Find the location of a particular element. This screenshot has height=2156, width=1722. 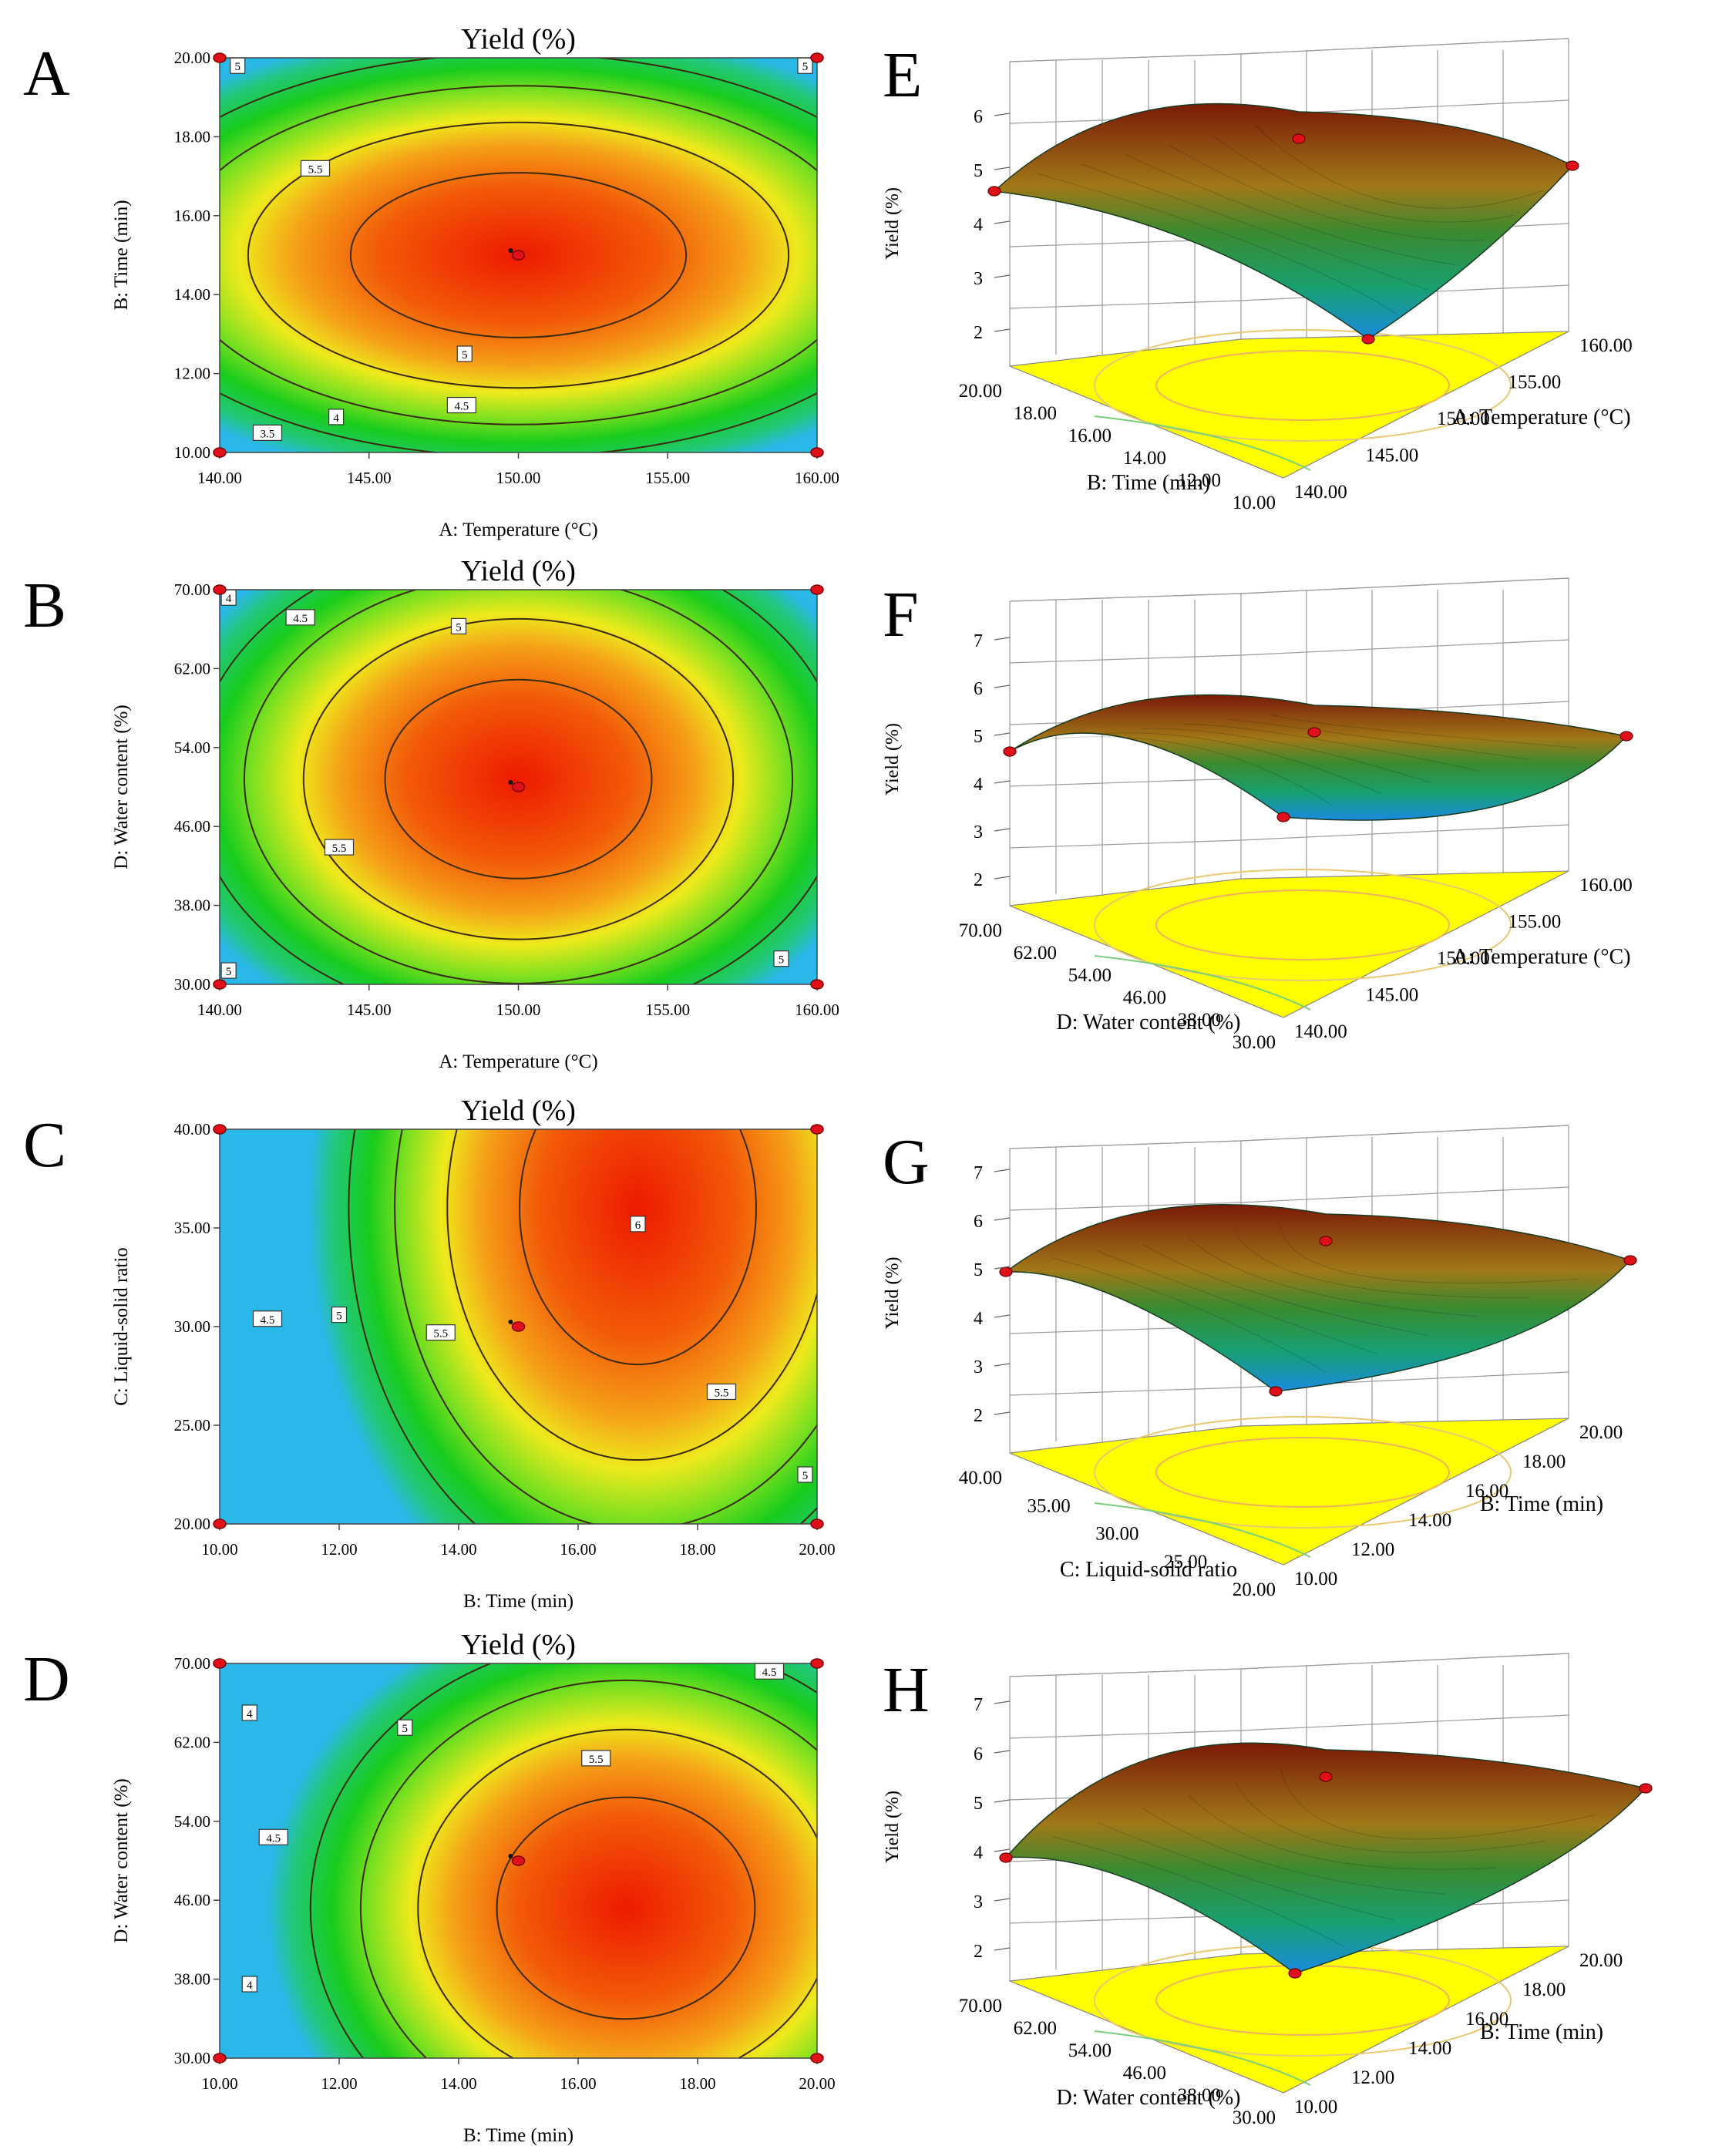

x-tick-label: 145.00 is located at coordinates (369, 478).